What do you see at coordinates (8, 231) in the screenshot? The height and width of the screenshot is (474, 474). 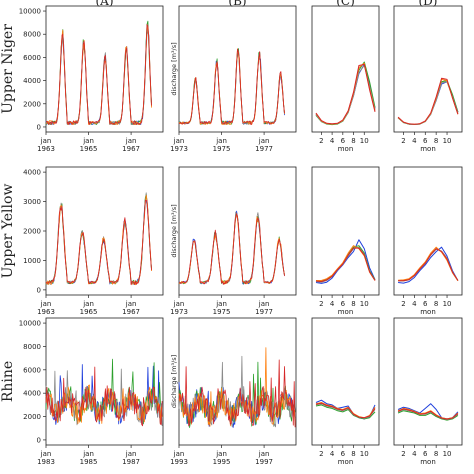 I see `row-label: Upper Yellow` at bounding box center [8, 231].